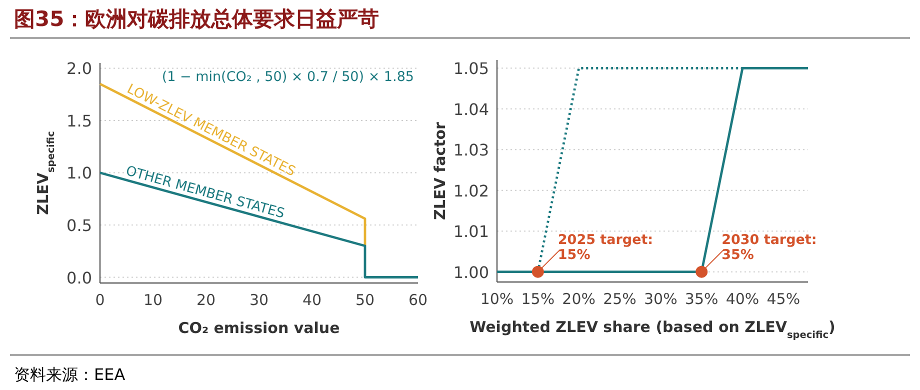 Image resolution: width=920 pixels, height=390 pixels. What do you see at coordinates (153, 300) in the screenshot?
I see `x-tick-label: 10` at bounding box center [153, 300].